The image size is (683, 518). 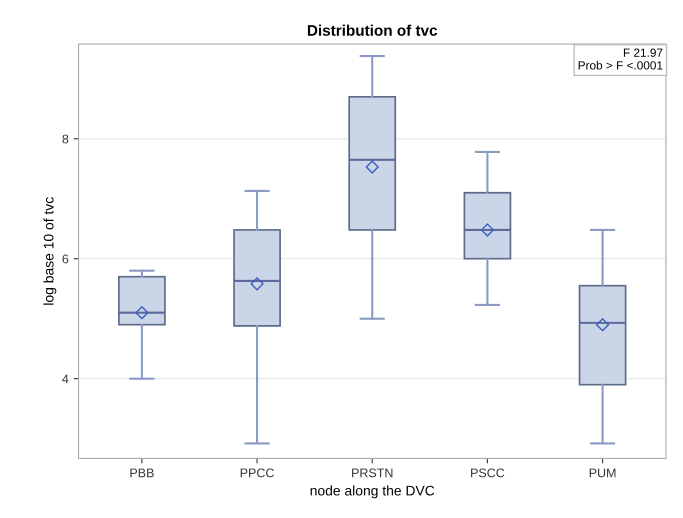 I want to click on x-tick-label: PPCC, so click(x=257, y=473).